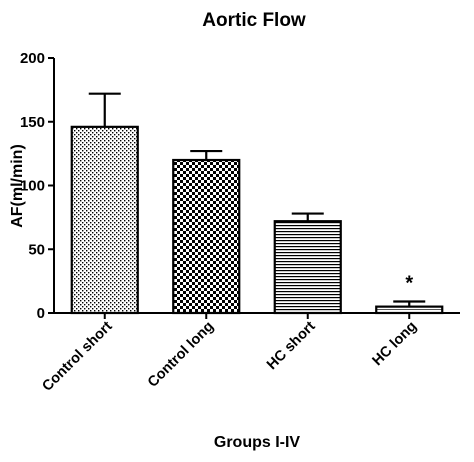 The height and width of the screenshot is (462, 474). I want to click on significance-asterisk: *, so click(409, 284).